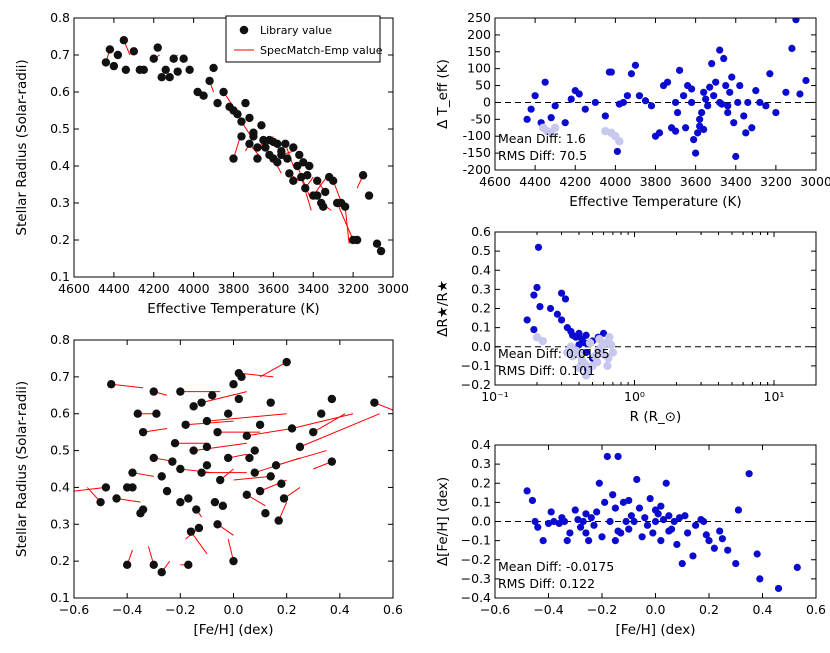  Describe the element at coordinates (481, 250) in the screenshot. I see `y-tick-label: 0.5` at that location.